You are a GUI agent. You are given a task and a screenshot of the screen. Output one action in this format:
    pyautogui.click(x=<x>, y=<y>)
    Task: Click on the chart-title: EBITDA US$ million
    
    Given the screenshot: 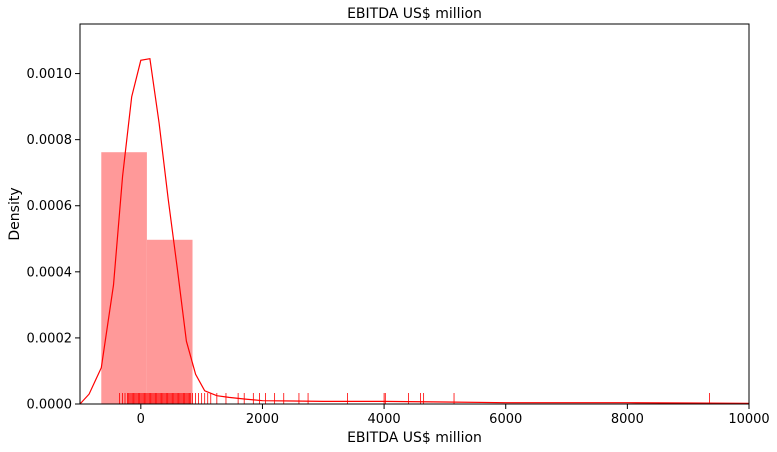 What is the action you would take?
    pyautogui.click(x=414, y=14)
    